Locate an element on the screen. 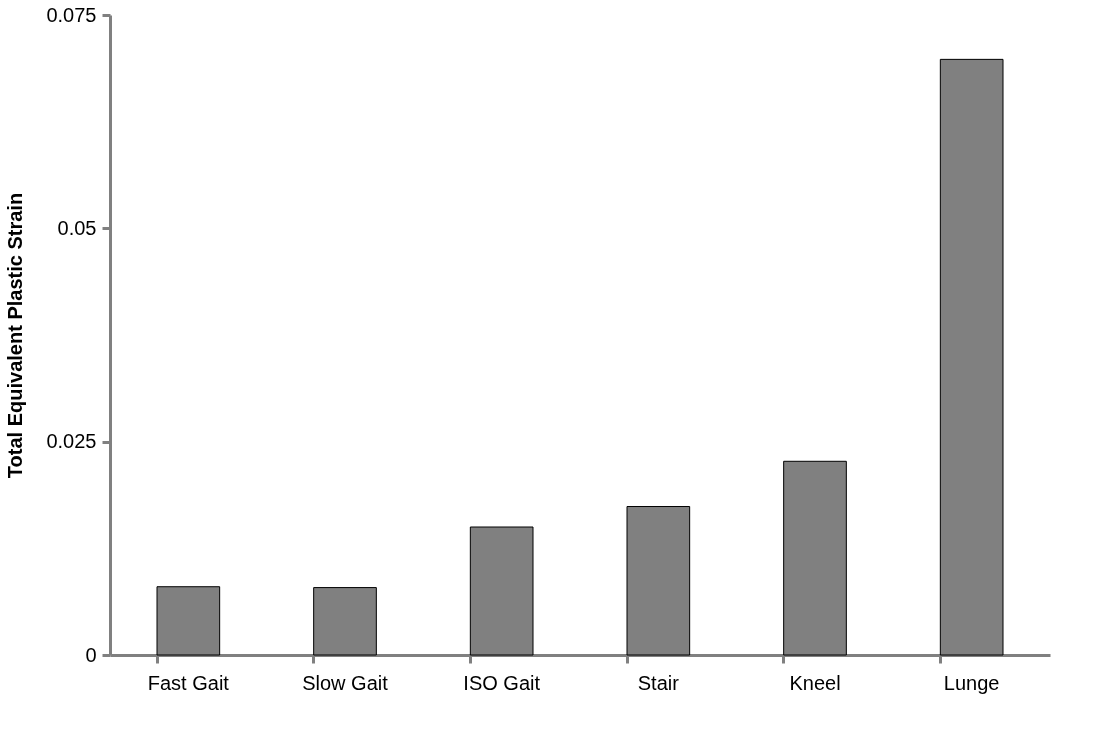  y-tick-label: 0.05 is located at coordinates (77, 227).